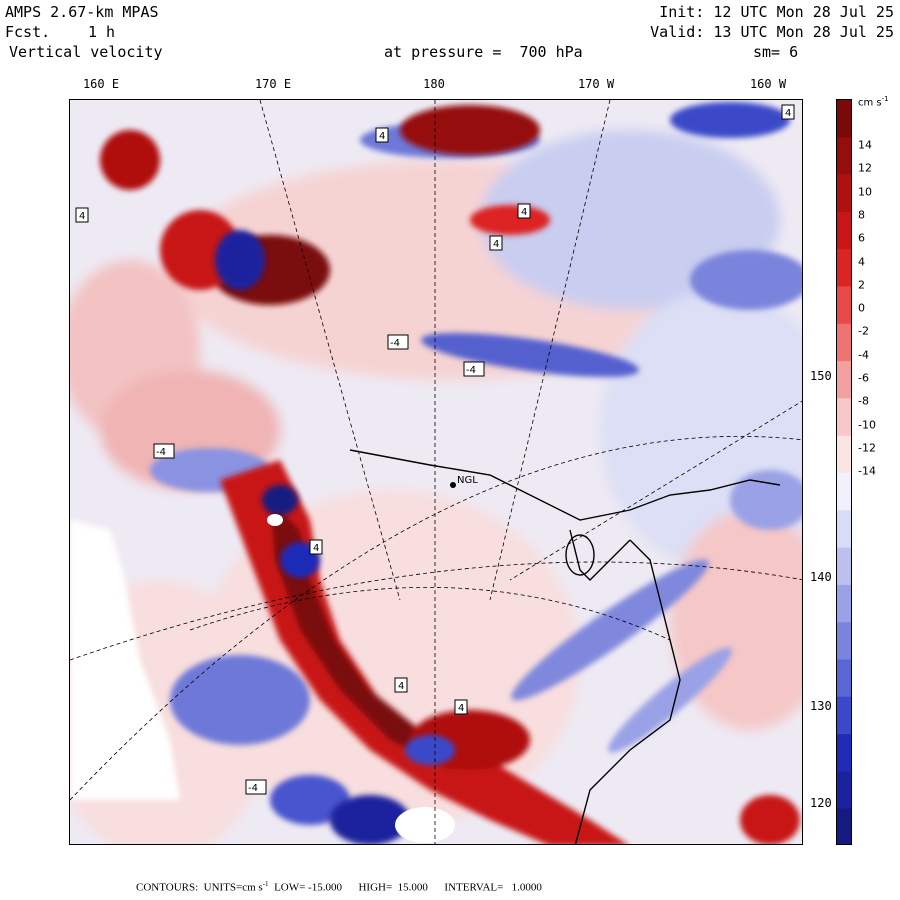 The width and height of the screenshot is (900, 900). What do you see at coordinates (434, 84) in the screenshot?
I see `lon-label-180: 180` at bounding box center [434, 84].